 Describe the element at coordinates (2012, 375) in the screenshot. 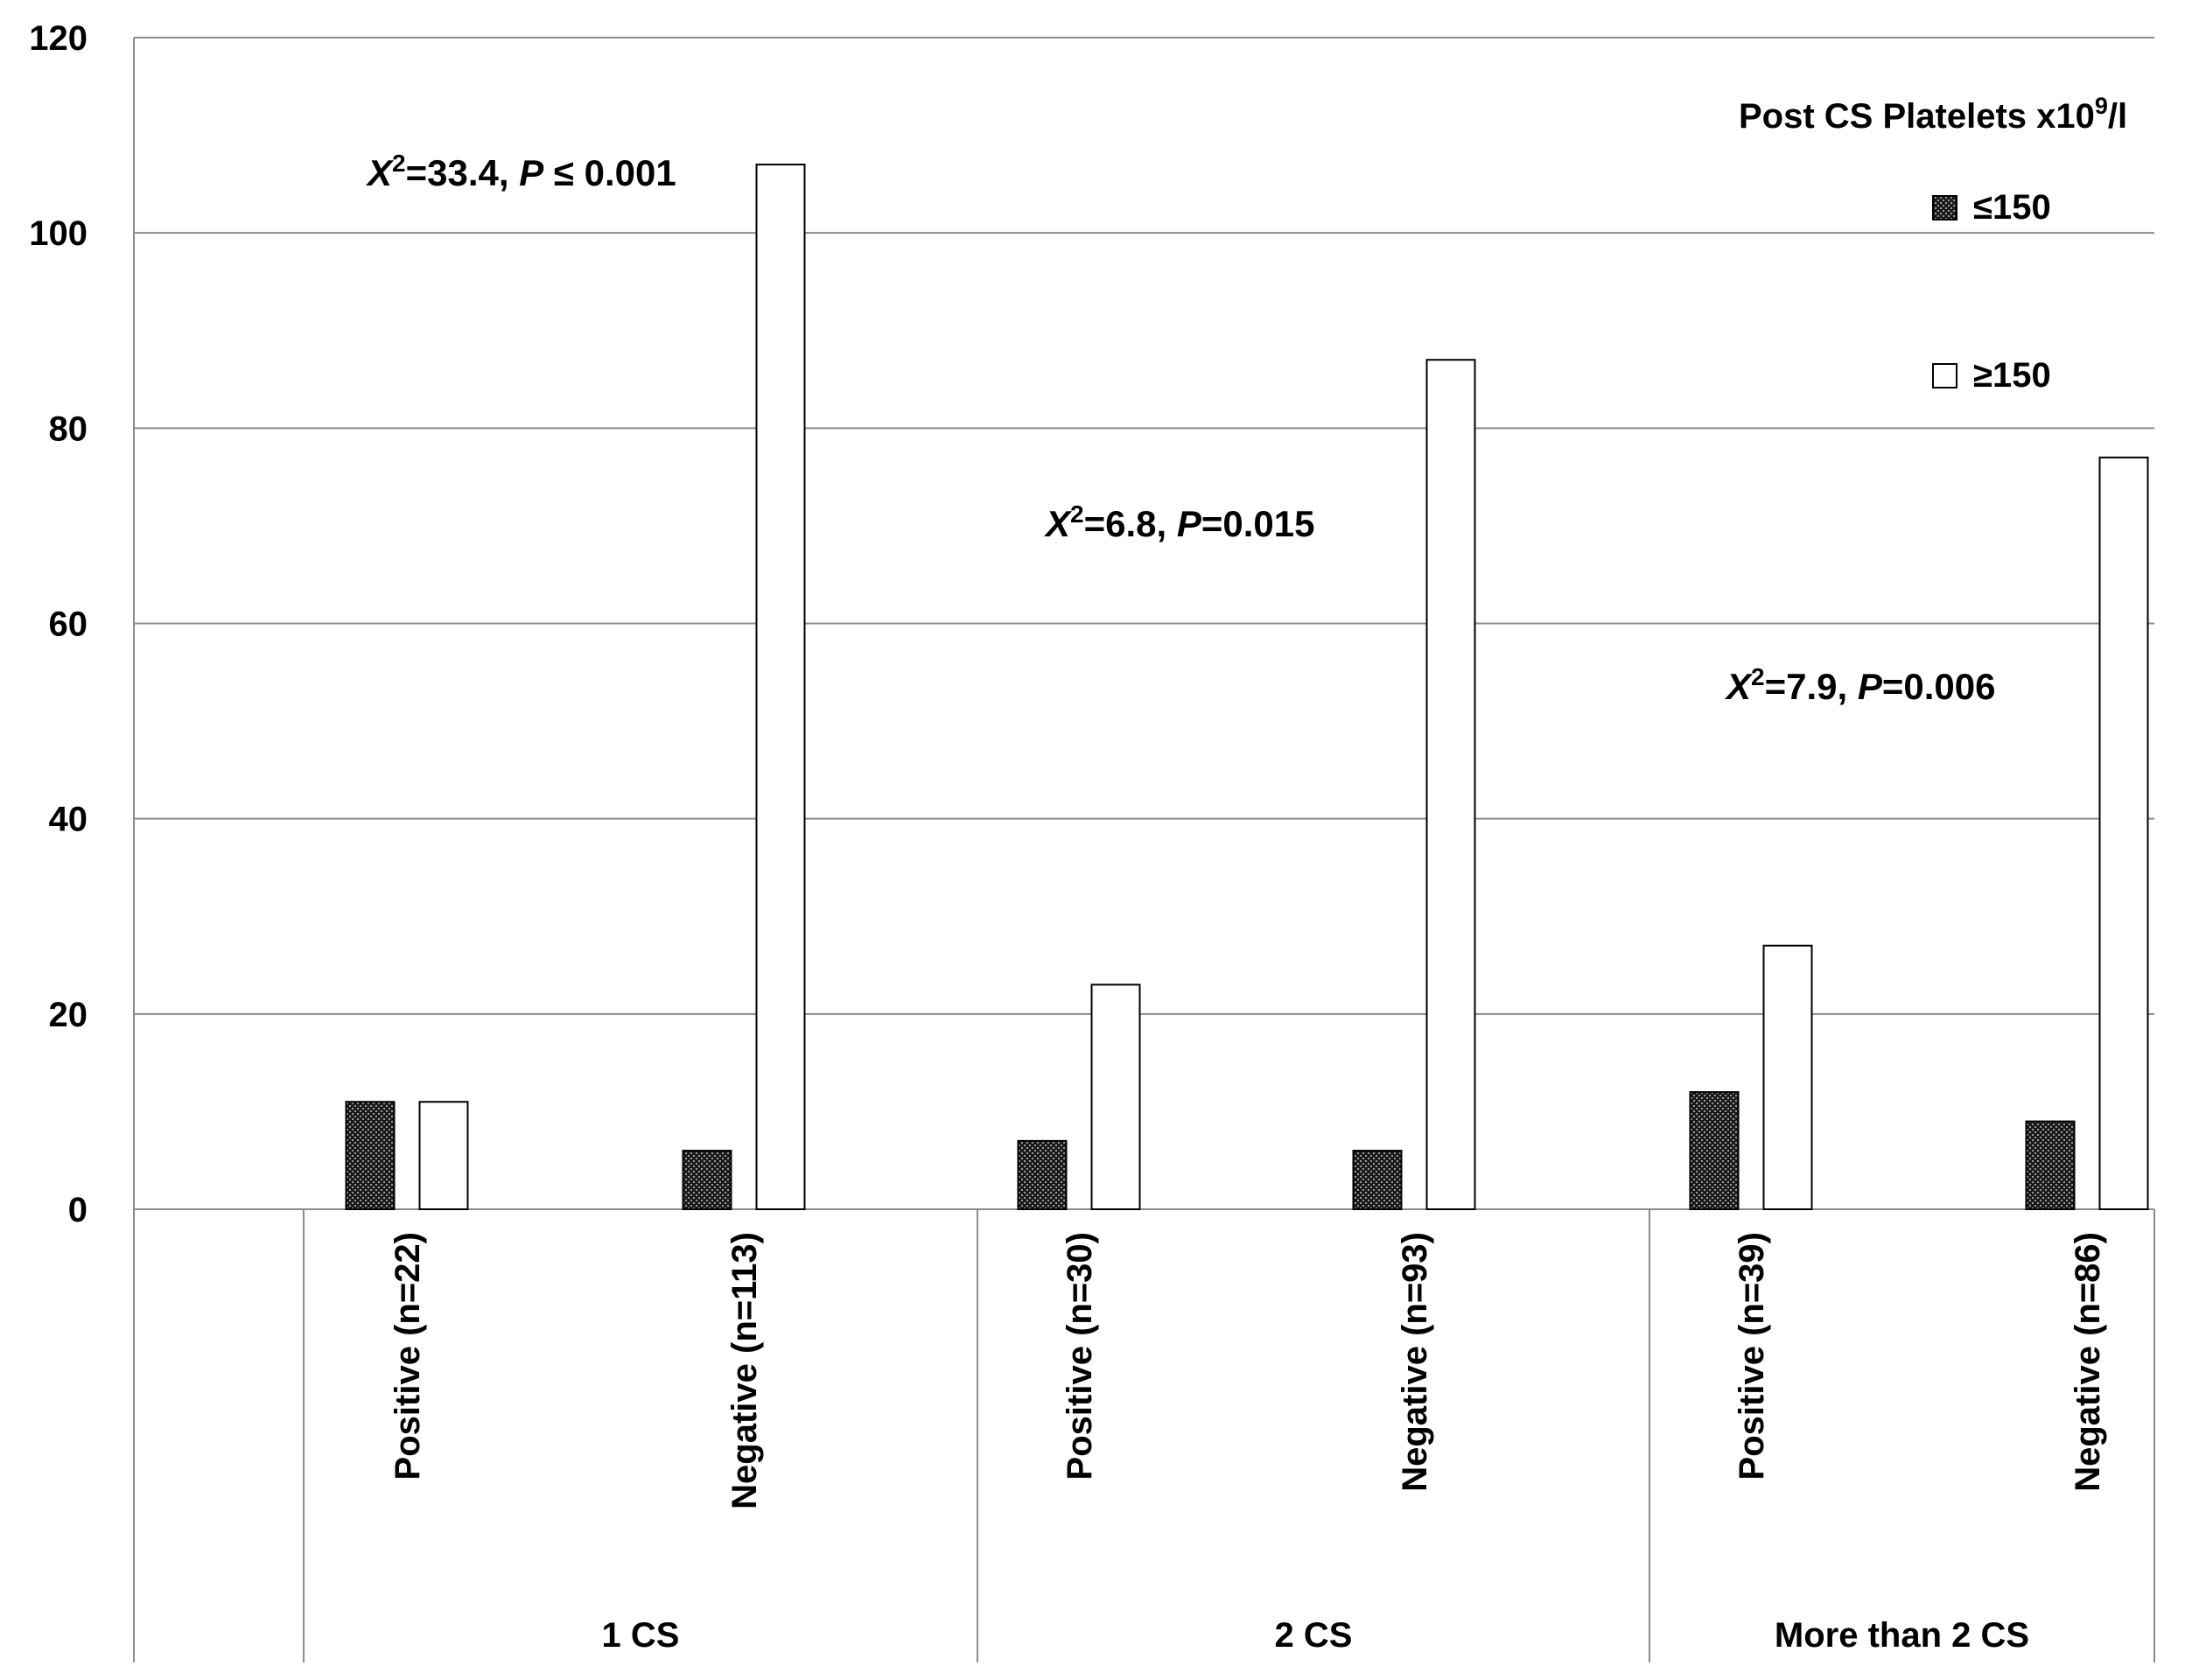

I see `legend-entry-label: ≥150` at that location.